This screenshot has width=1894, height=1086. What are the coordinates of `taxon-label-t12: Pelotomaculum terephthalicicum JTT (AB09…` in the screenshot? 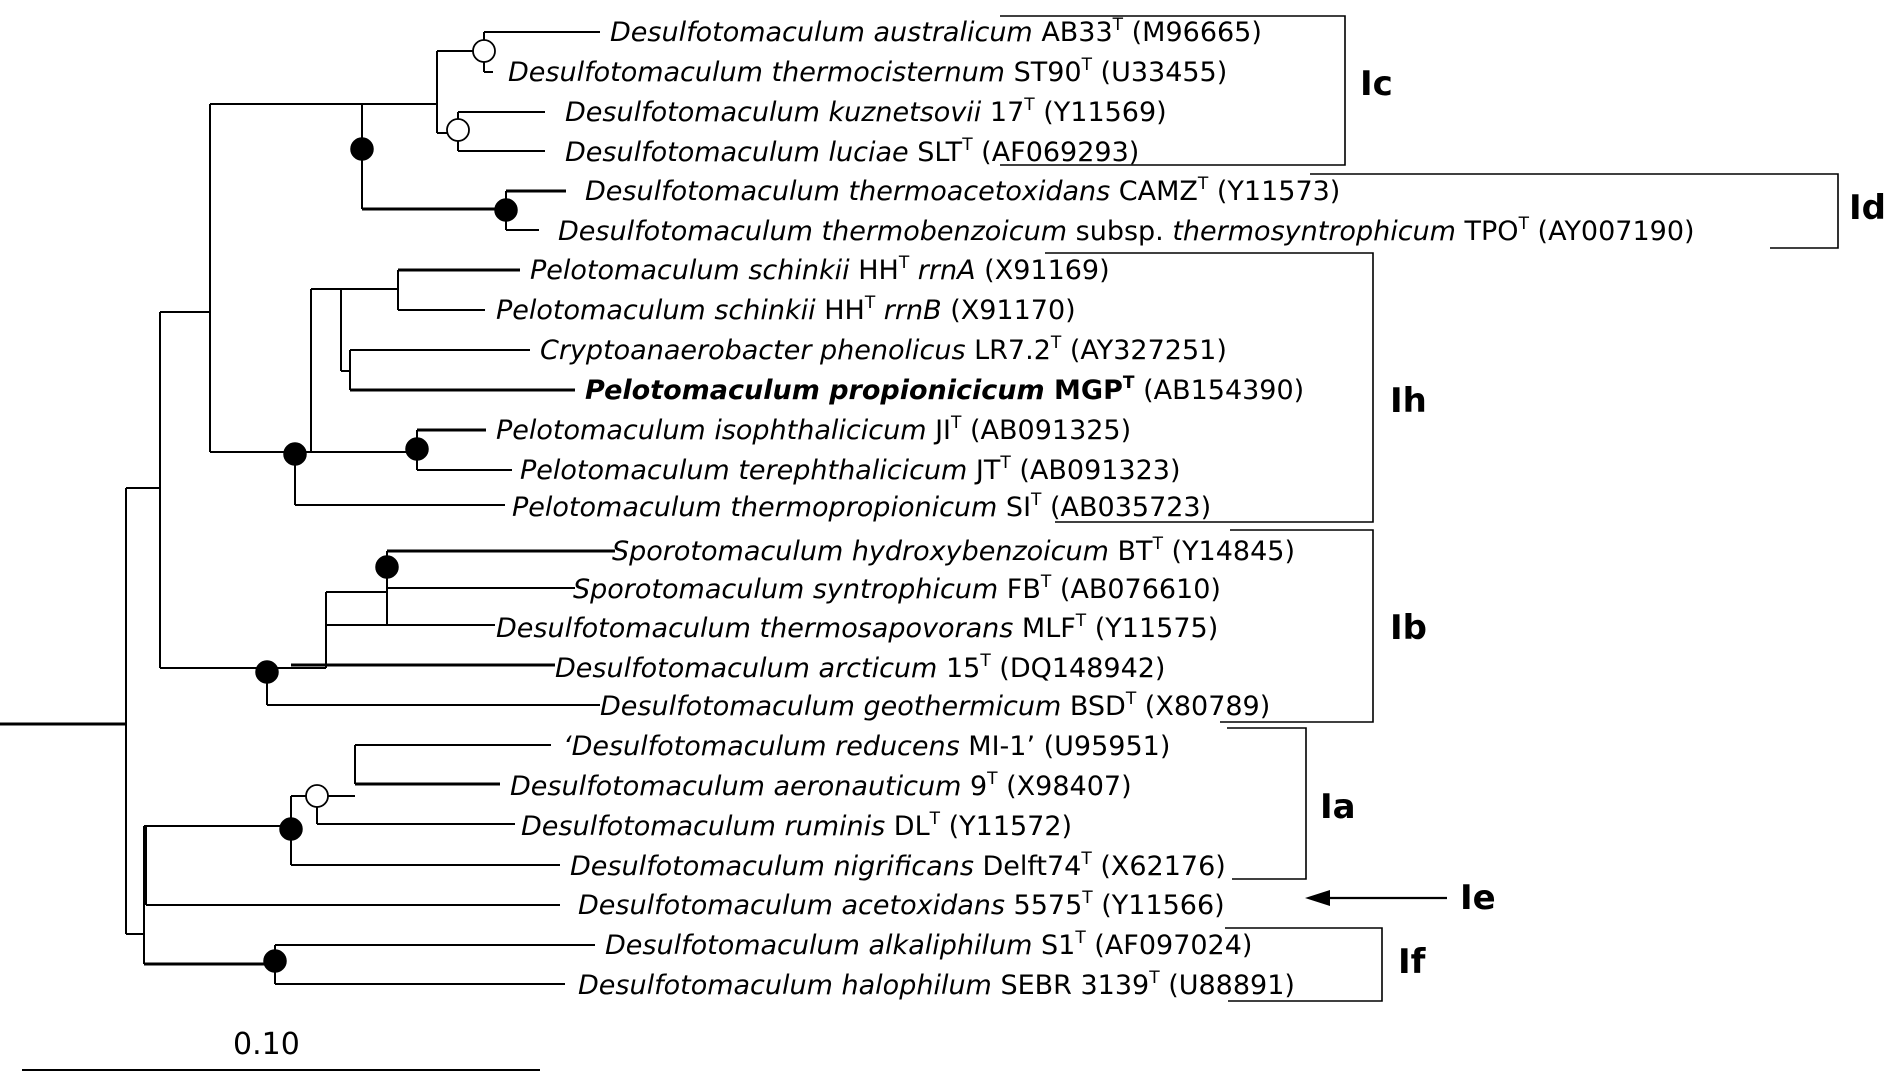 It's located at (850, 469).